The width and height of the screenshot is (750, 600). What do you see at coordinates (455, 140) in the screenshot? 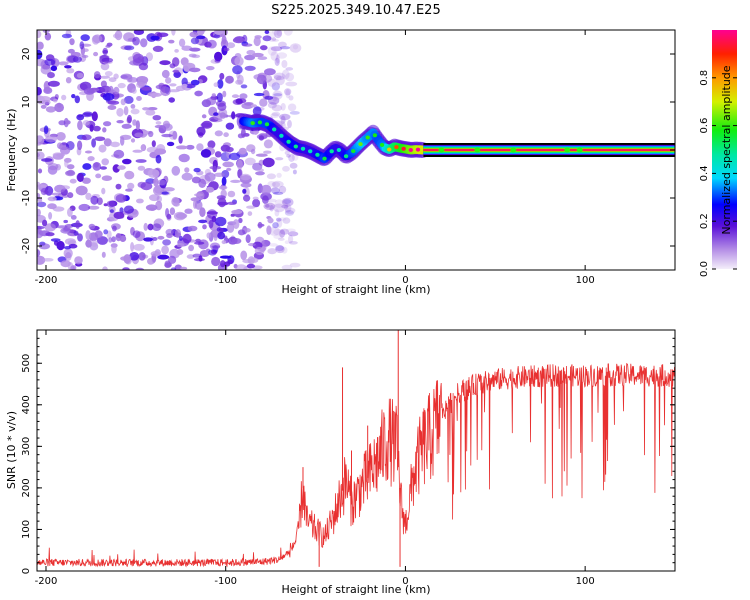
I see `signal-track-layer` at bounding box center [455, 140].